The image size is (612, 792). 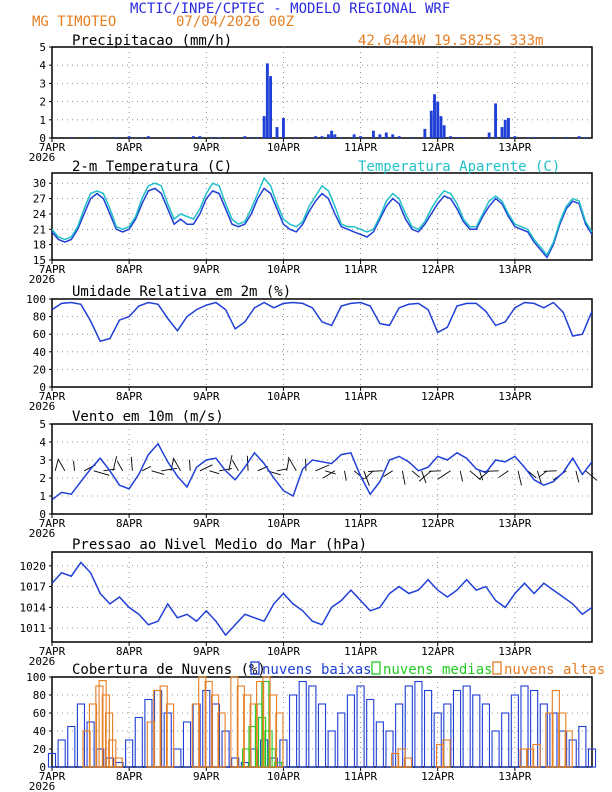 I want to click on y-tick-label: 24, so click(x=40, y=214).